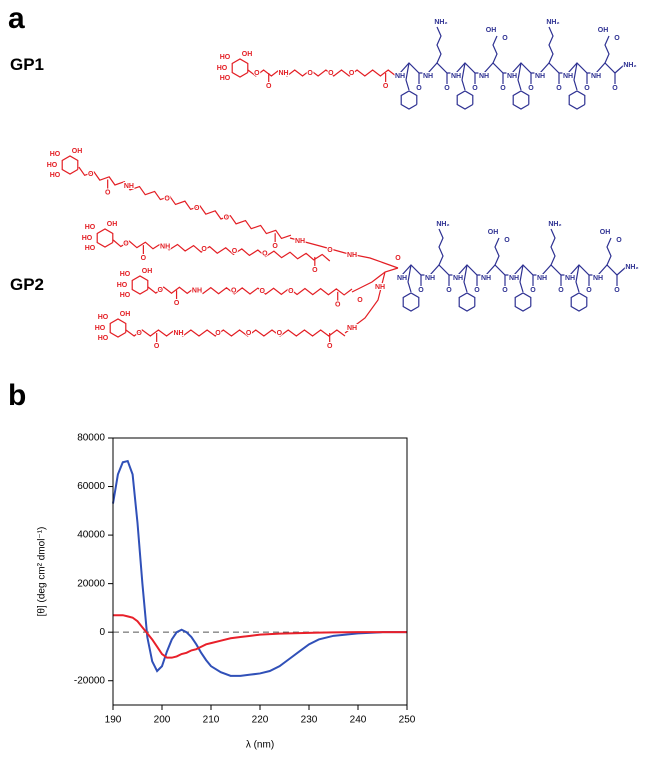  I want to click on branch, so click(344, 253).